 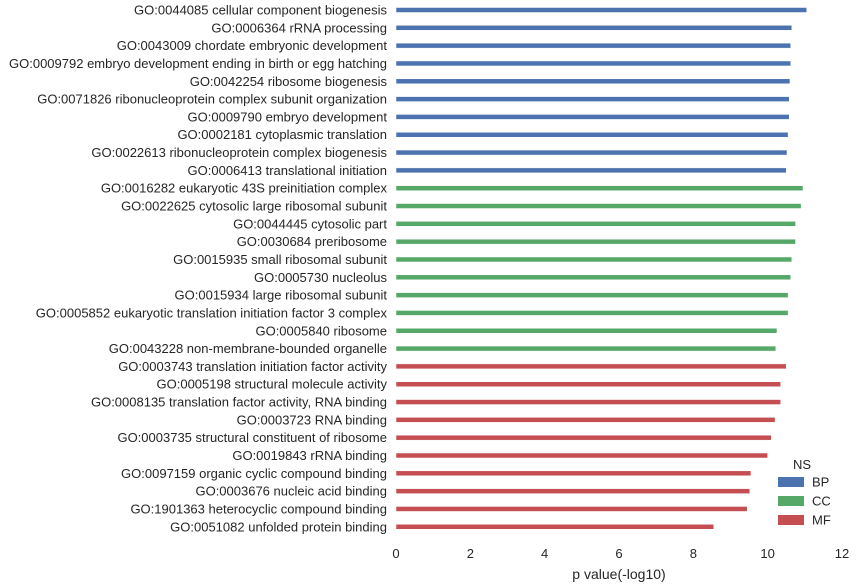 What do you see at coordinates (470, 553) in the screenshot?
I see `x-tick-label: 2` at bounding box center [470, 553].